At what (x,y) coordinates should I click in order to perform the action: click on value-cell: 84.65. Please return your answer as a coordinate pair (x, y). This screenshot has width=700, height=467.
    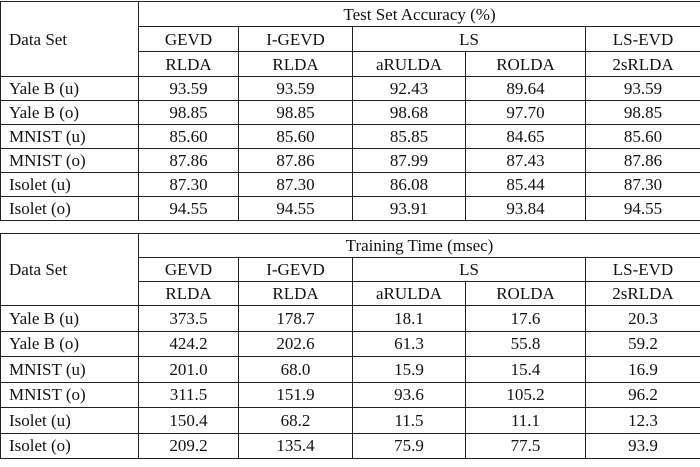
    Looking at the image, I should click on (525, 136).